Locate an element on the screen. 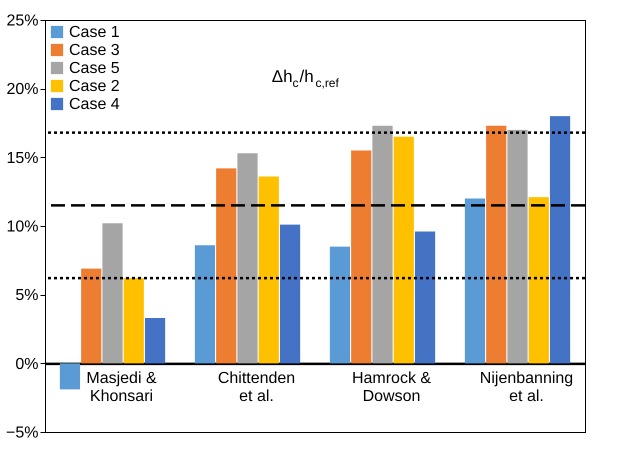 This screenshot has width=635, height=452. x-tick-label: Hamrock & Dowson is located at coordinates (392, 387).